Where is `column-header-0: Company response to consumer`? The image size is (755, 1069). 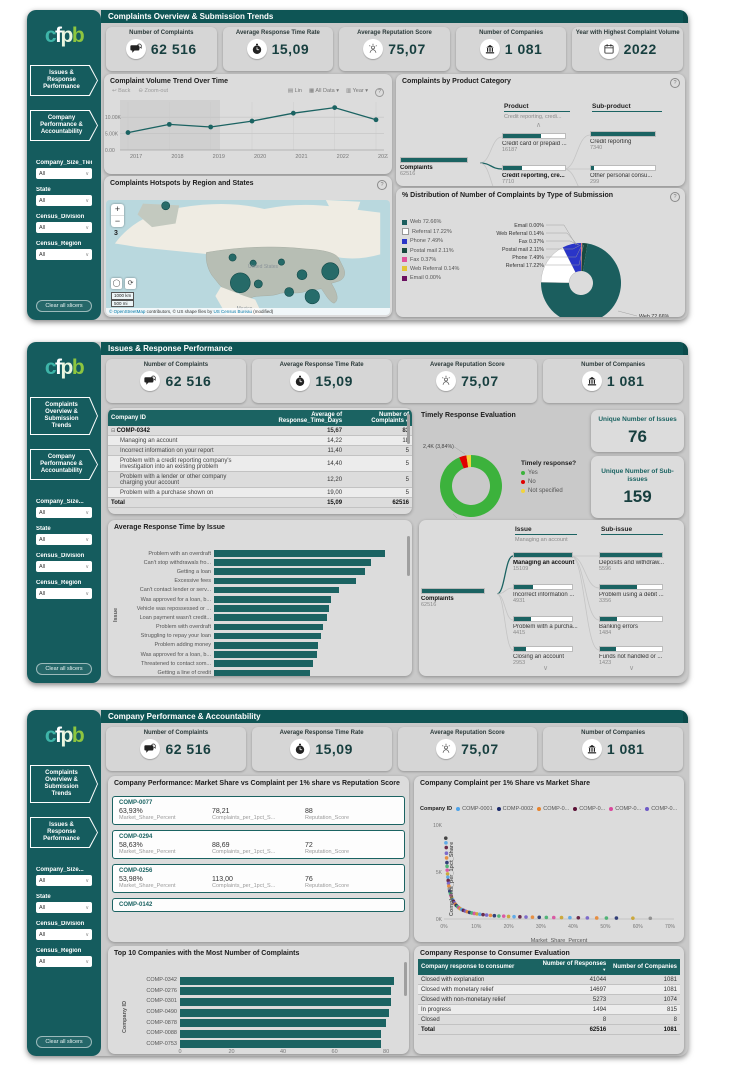
column-header-0: Company response to consumer is located at coordinates (478, 967).